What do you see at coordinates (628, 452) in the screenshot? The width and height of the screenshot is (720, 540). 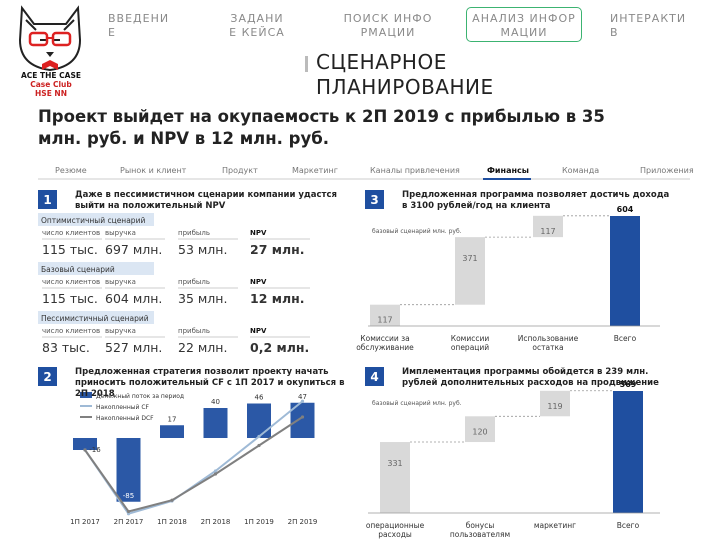 I see `total-bar` at bounding box center [628, 452].